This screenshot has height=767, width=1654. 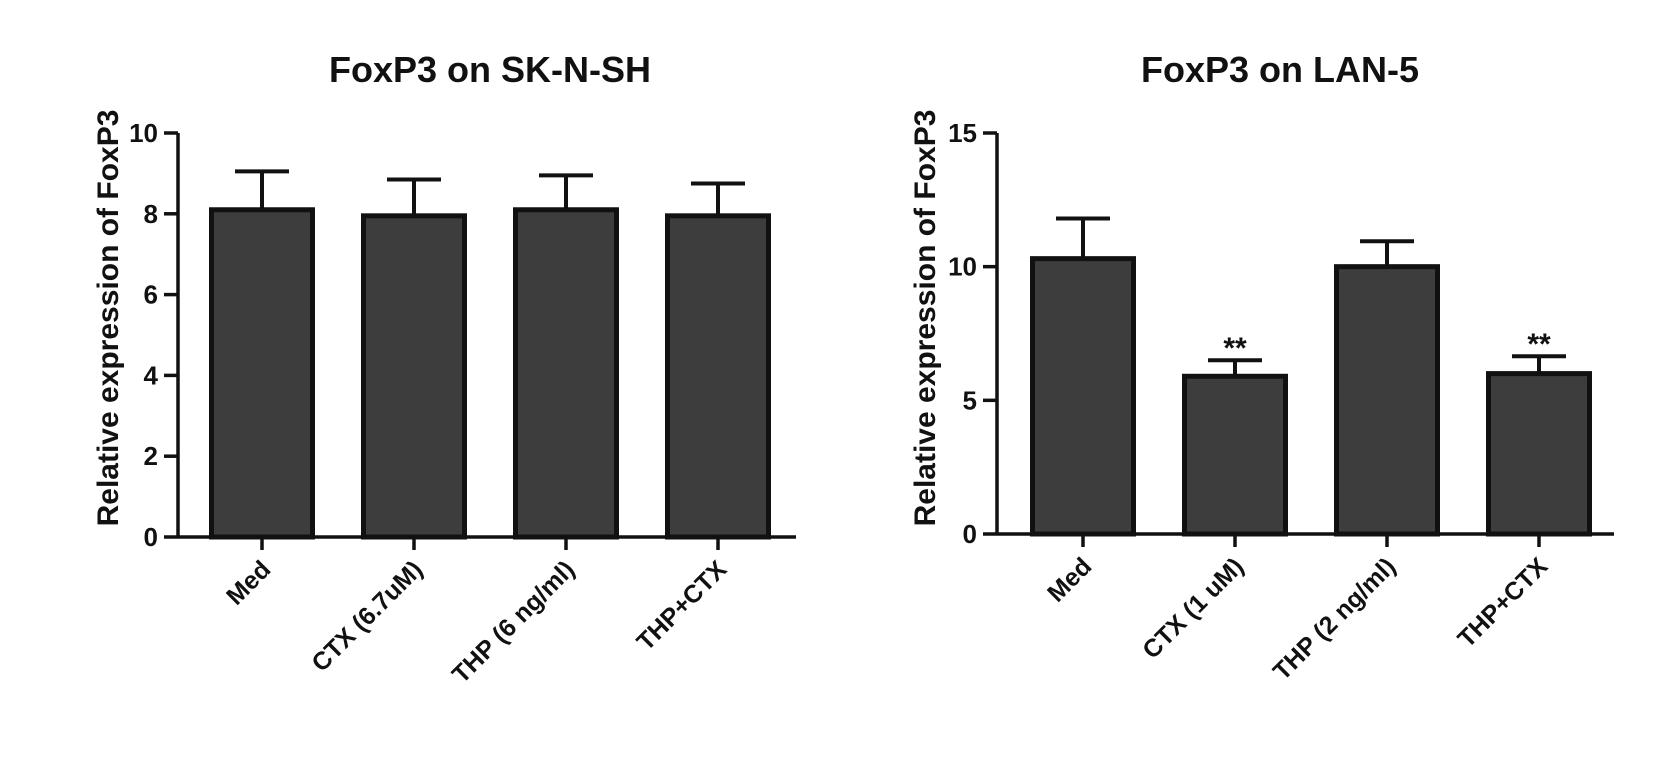 I want to click on y-axis: 0 2 4 6 8 10, so click(x=154, y=335).